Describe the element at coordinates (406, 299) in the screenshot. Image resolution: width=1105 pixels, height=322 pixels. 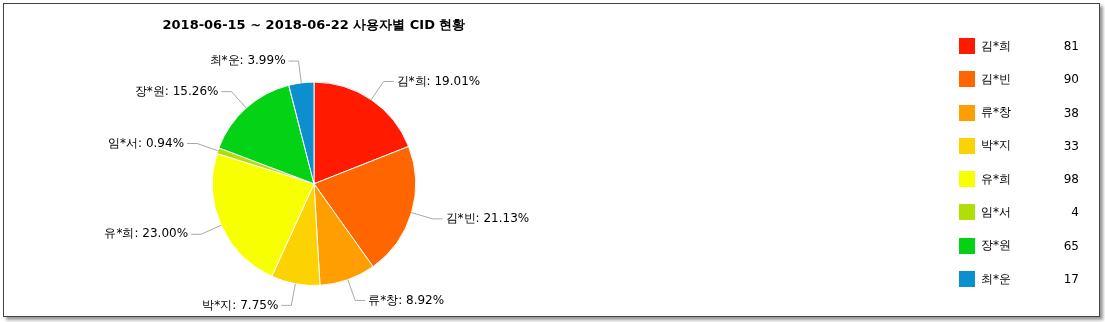
I see `category-label: 류*창: 8.92%` at that location.